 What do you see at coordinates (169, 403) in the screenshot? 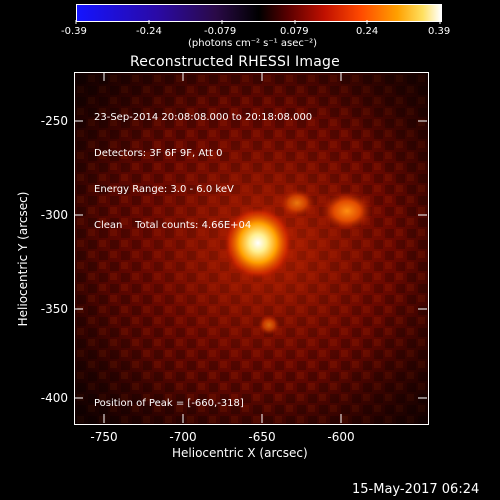
I see `peak-position: Position of Peak = [-660,-318]` at bounding box center [169, 403].